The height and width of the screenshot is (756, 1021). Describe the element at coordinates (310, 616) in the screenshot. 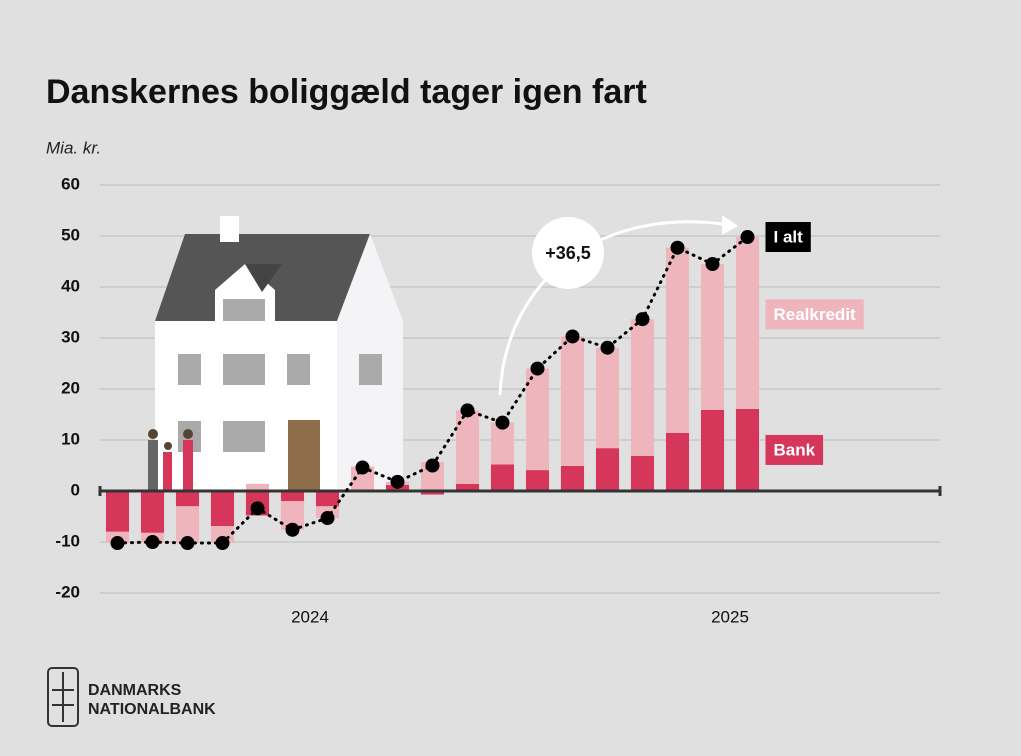

I see `x-group-label: 2024` at that location.